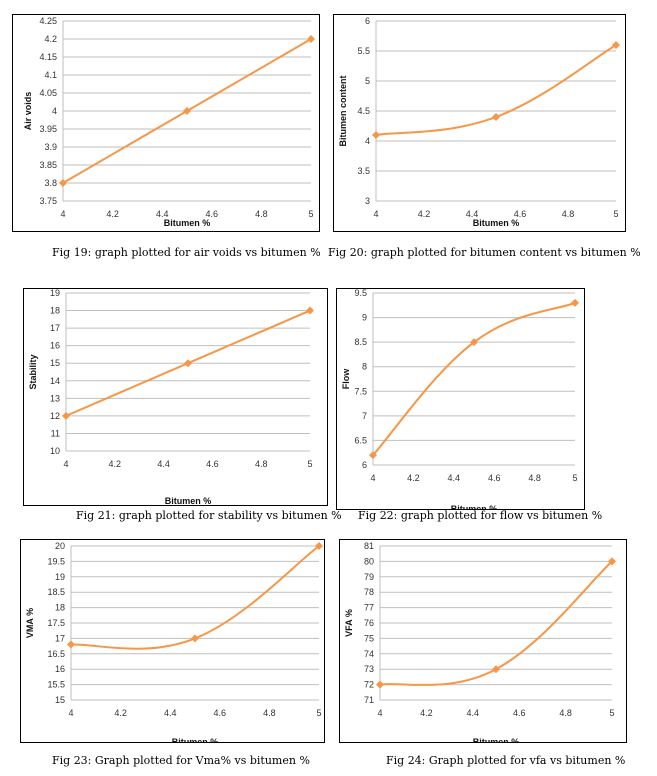 This screenshot has height=776, width=657. I want to click on y-tick-label: 9.5, so click(360, 293).